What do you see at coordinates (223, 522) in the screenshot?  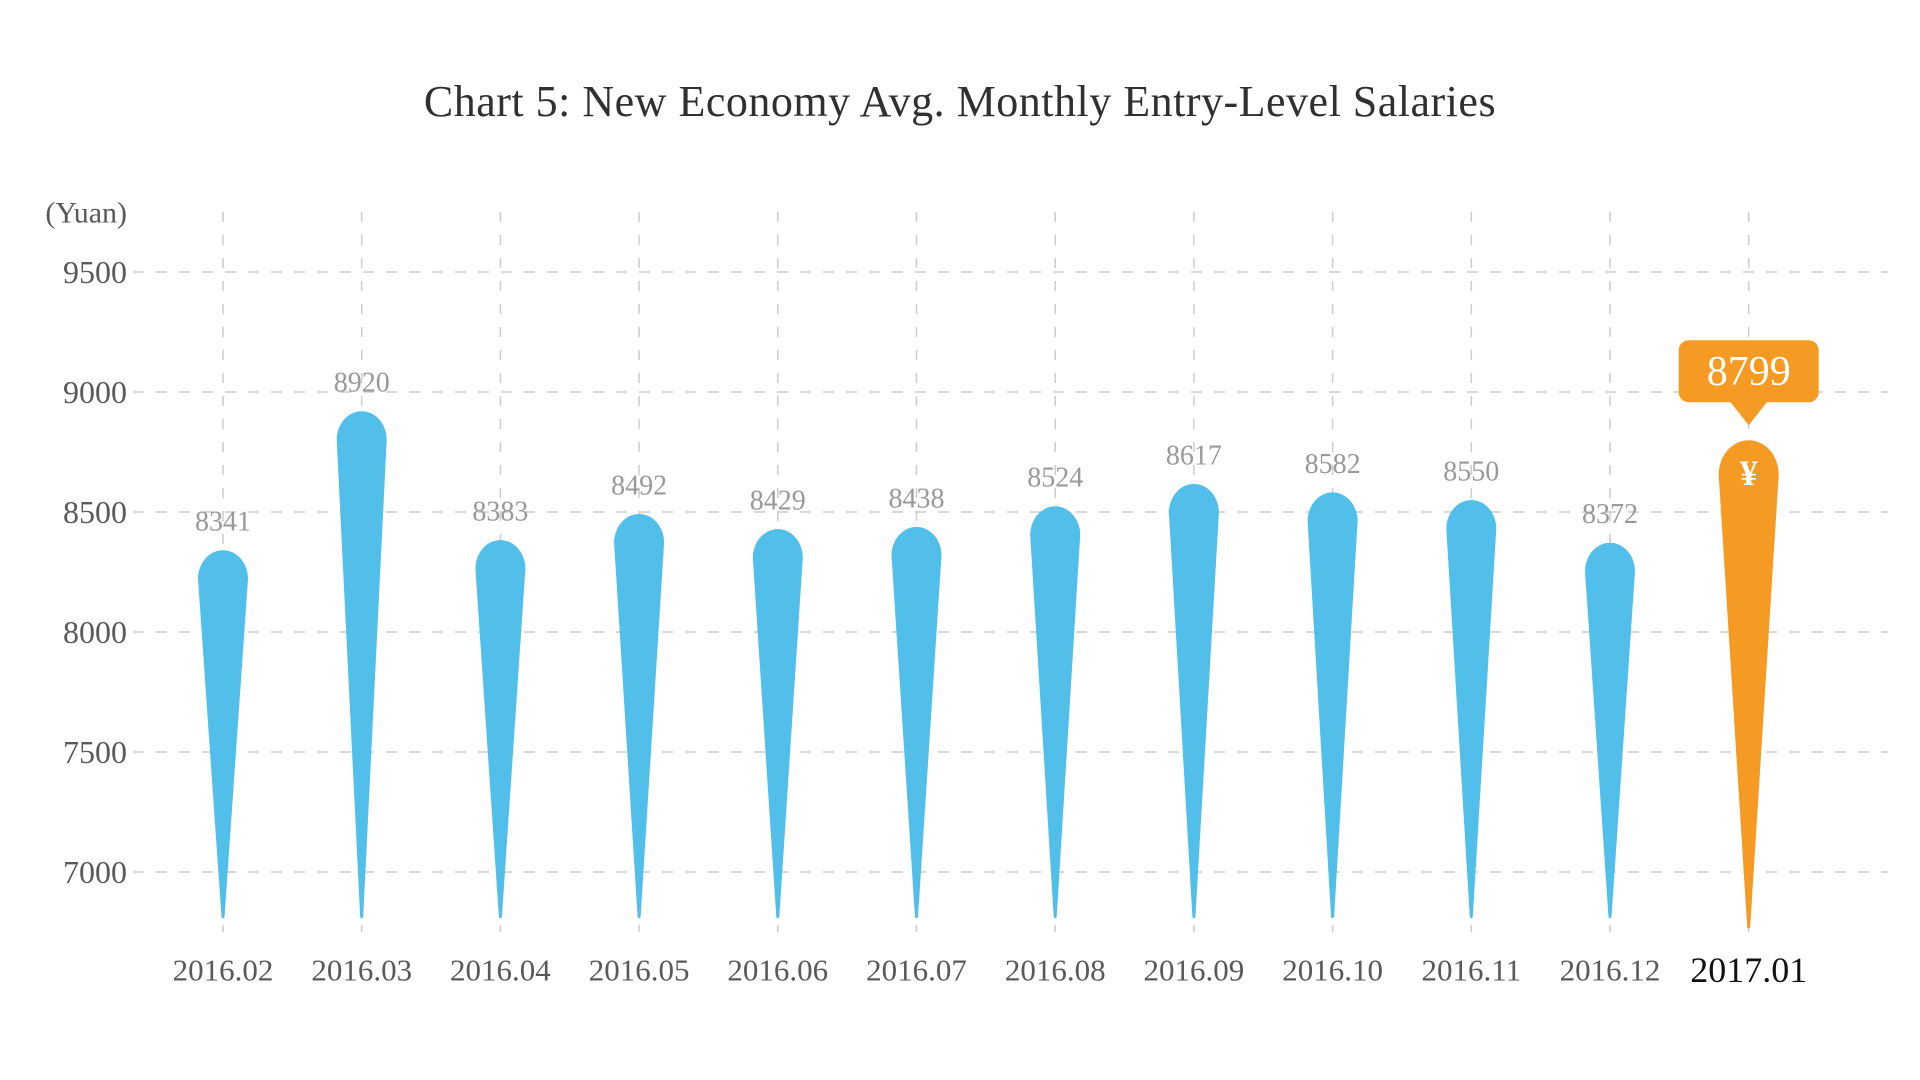 I see `bar-value-label: 8341` at bounding box center [223, 522].